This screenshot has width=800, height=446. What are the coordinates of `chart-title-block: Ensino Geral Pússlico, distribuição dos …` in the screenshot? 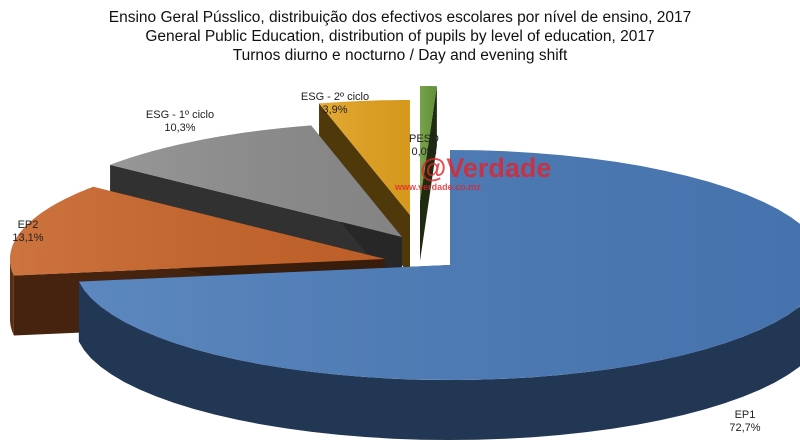 It's located at (400, 36).